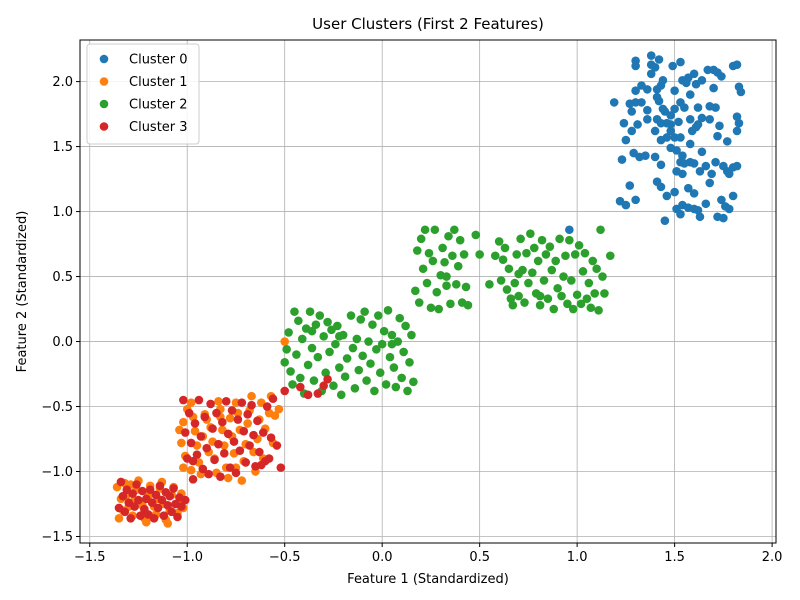 The width and height of the screenshot is (800, 600). Describe the element at coordinates (772, 557) in the screenshot. I see `x-tick-label: 2.0` at that location.